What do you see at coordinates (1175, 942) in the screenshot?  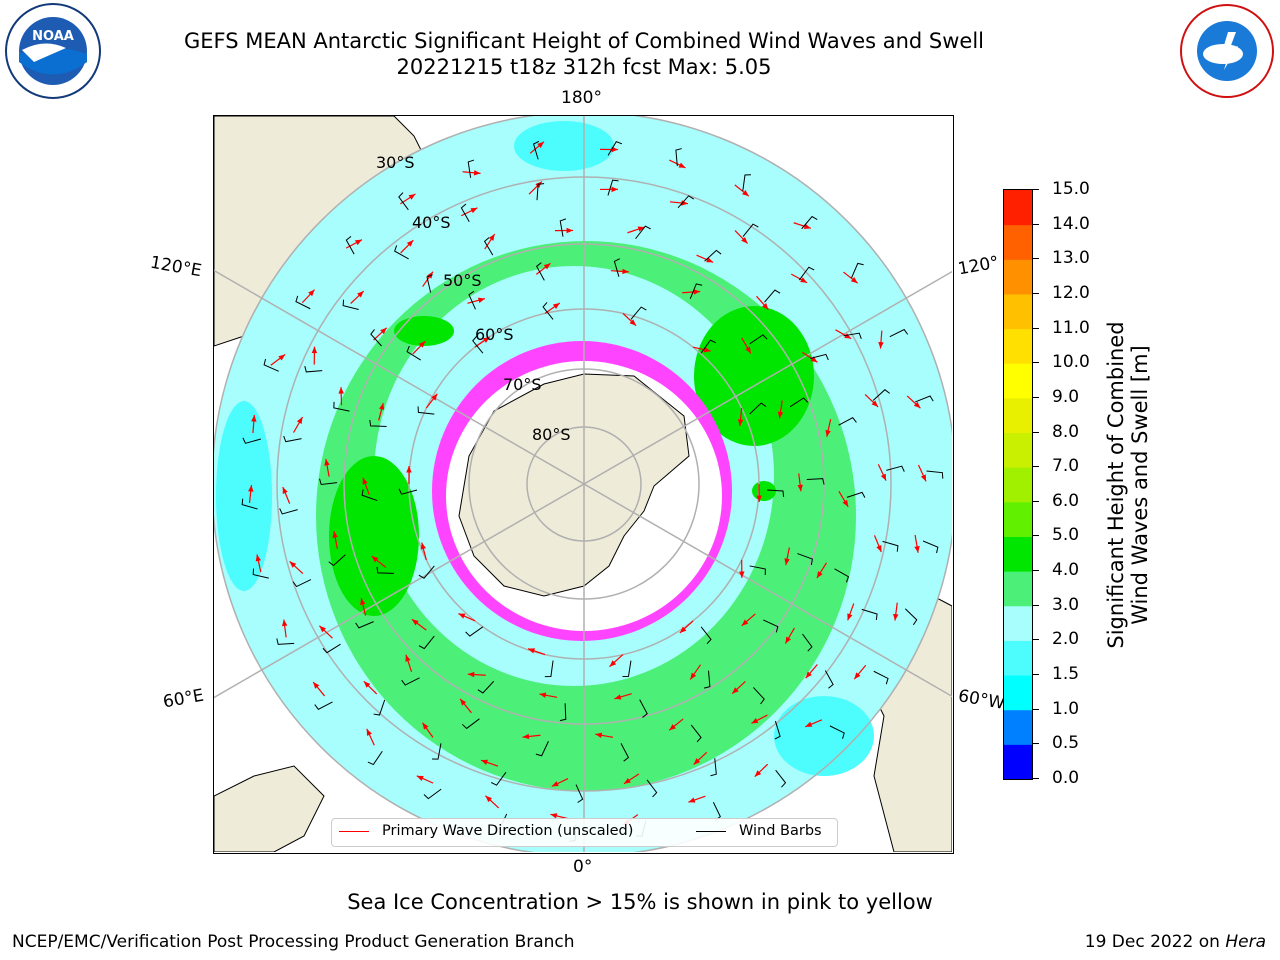 I see `footer-date: 19 Dec 2022 on Hera` at bounding box center [1175, 942].